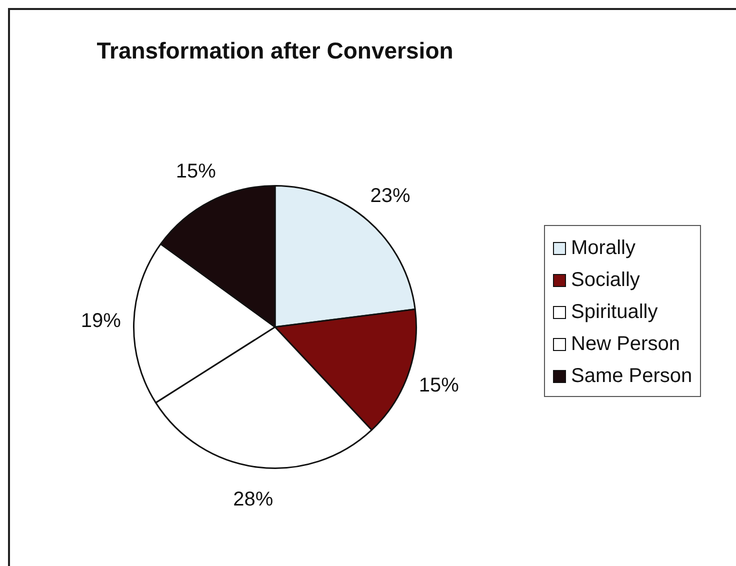 The width and height of the screenshot is (736, 566). I want to click on data-label: 28%, so click(253, 499).